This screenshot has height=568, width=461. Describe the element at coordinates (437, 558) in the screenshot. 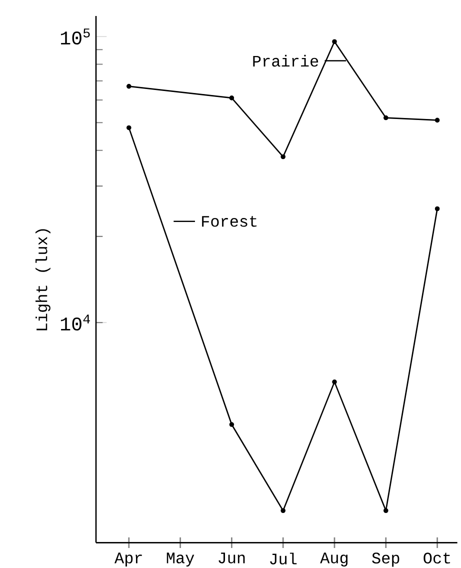

I see `x-tick-label: Oct` at that location.